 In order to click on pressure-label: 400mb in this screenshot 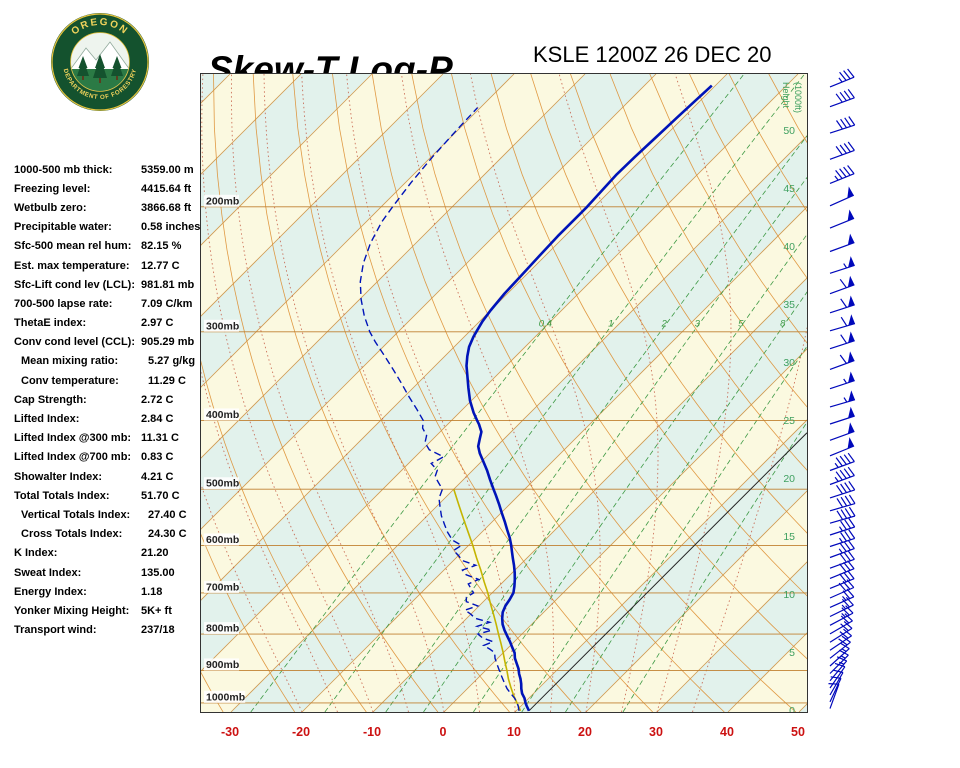, I will do `click(222, 415)`.